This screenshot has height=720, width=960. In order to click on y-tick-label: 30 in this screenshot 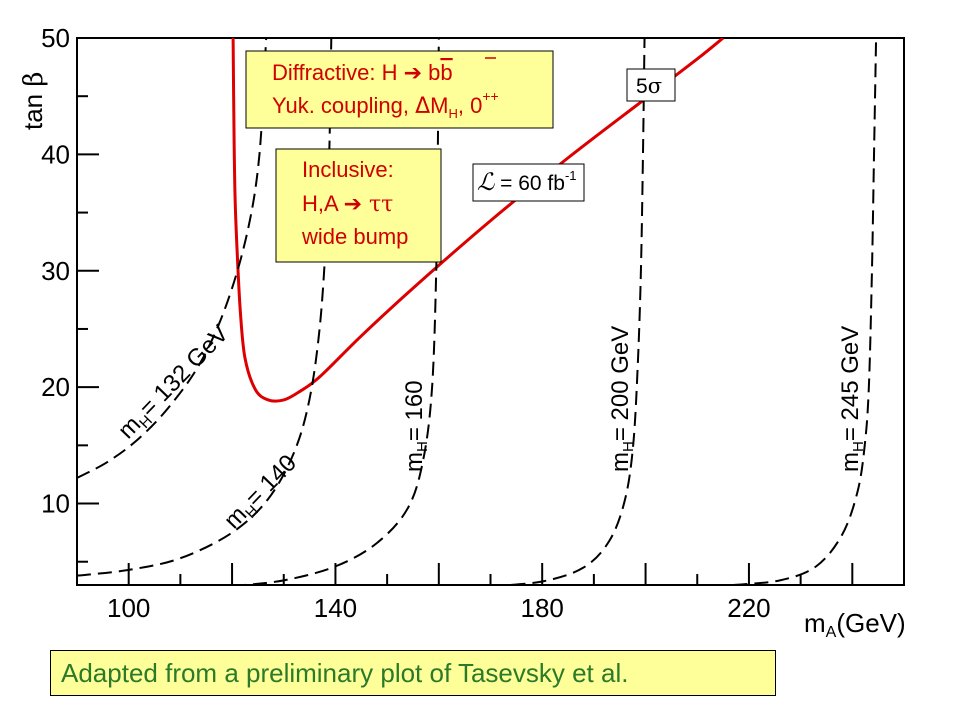, I will do `click(55, 271)`.